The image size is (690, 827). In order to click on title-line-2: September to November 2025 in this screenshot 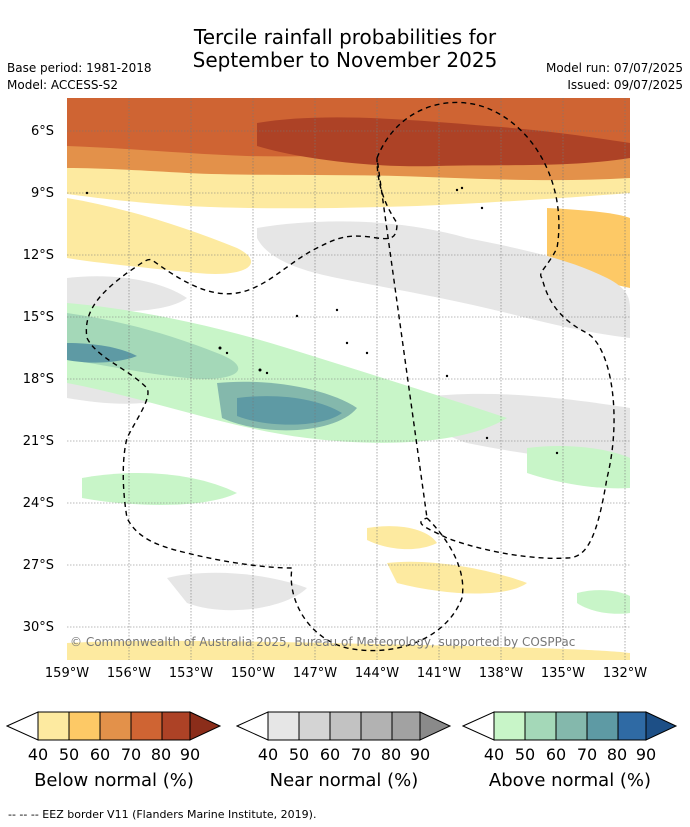, I will do `click(345, 60)`.